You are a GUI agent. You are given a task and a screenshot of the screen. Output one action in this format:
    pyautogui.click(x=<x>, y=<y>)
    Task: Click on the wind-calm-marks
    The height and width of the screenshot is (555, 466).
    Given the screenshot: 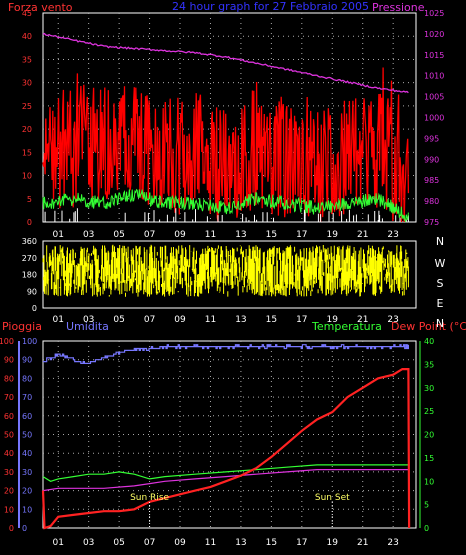 What is the action you would take?
    pyautogui.click(x=226, y=215)
    